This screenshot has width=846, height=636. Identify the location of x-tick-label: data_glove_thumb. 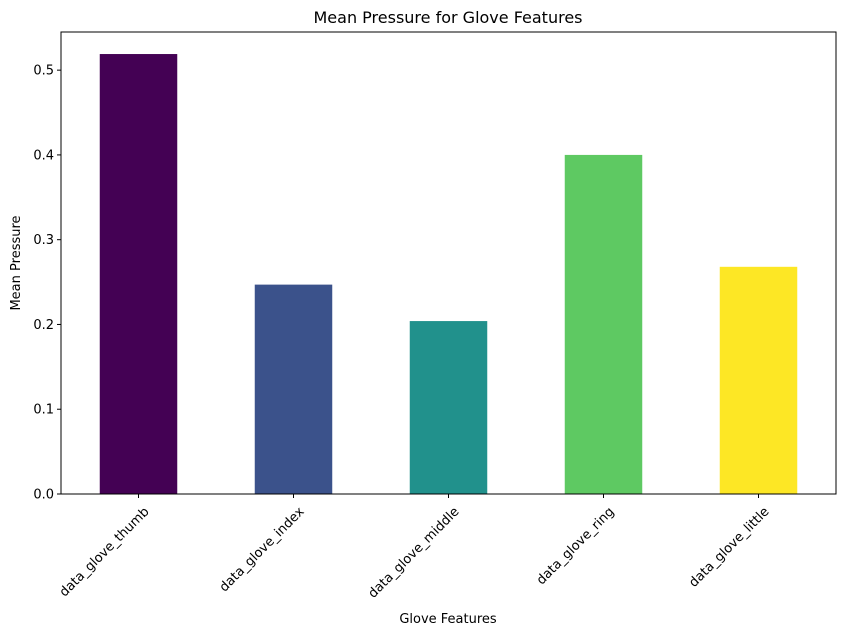
(105, 552).